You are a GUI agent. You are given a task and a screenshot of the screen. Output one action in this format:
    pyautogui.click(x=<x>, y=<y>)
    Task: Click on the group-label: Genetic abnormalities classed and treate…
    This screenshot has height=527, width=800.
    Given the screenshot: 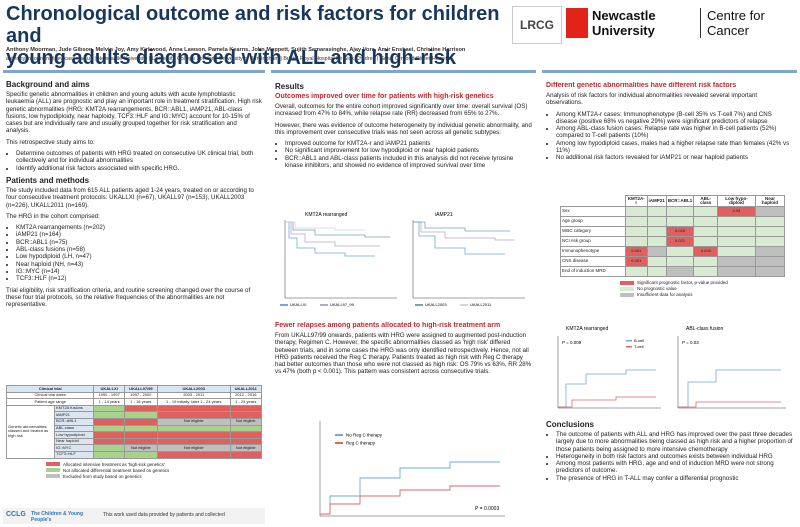 What is the action you would take?
    pyautogui.click(x=30, y=431)
    